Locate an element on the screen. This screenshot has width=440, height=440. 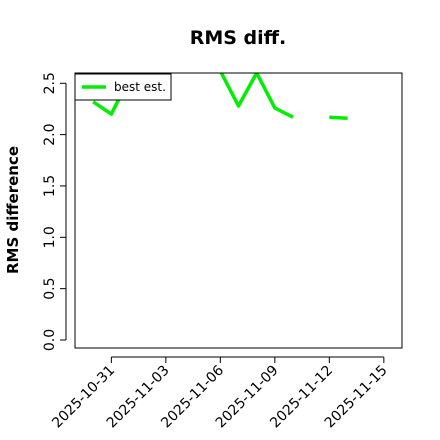
y-tick-label: 0.0 is located at coordinates (50, 340).